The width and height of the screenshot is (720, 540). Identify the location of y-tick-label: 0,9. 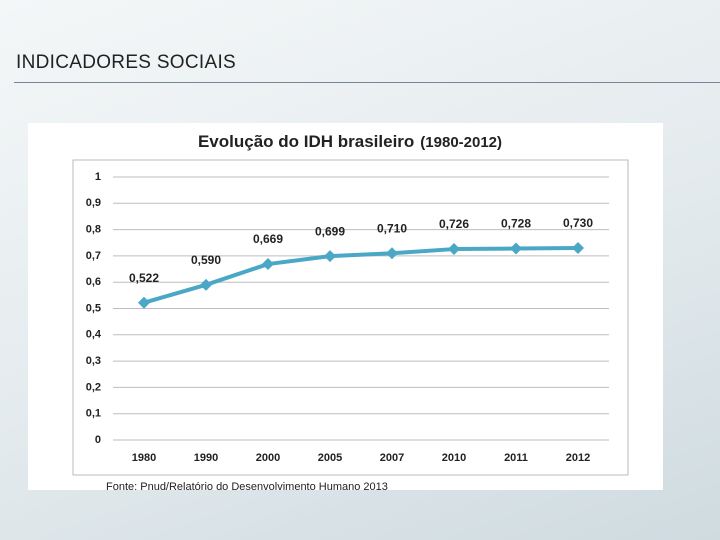
(93, 203).